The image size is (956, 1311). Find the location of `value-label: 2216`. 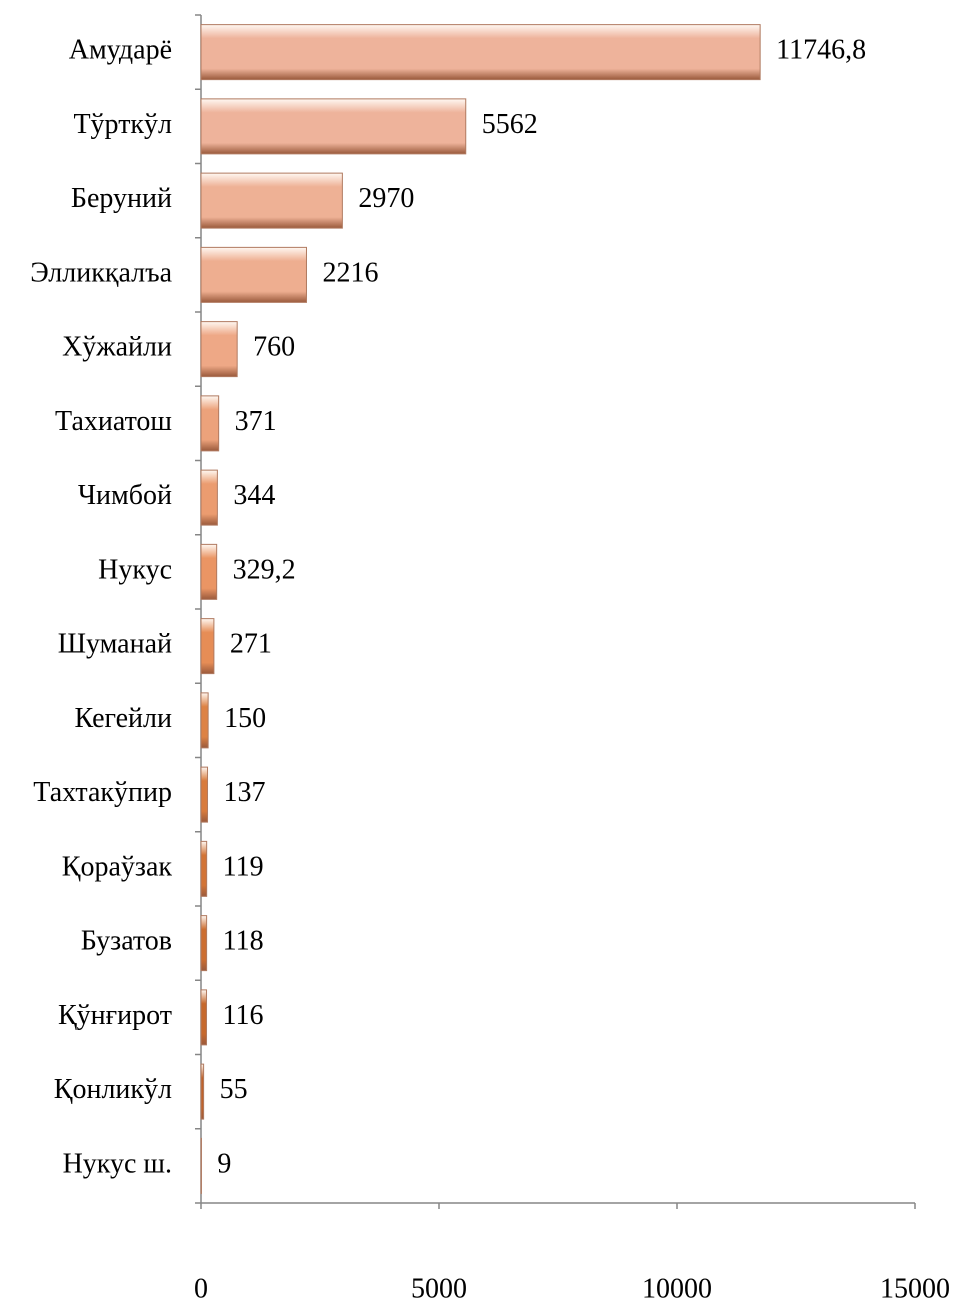

value-label: 2216 is located at coordinates (350, 272).